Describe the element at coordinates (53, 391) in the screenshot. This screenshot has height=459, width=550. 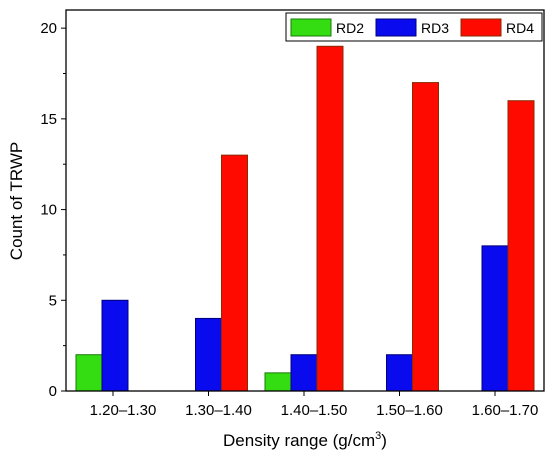
I see `y-tick-label-0: 0` at that location.